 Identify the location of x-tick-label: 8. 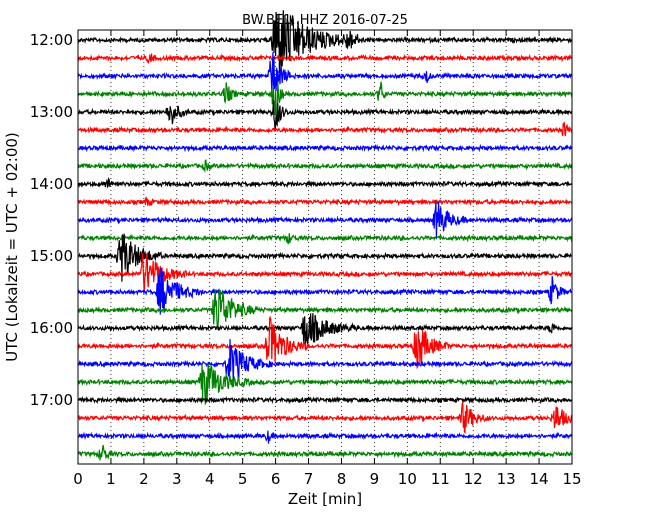
(342, 479).